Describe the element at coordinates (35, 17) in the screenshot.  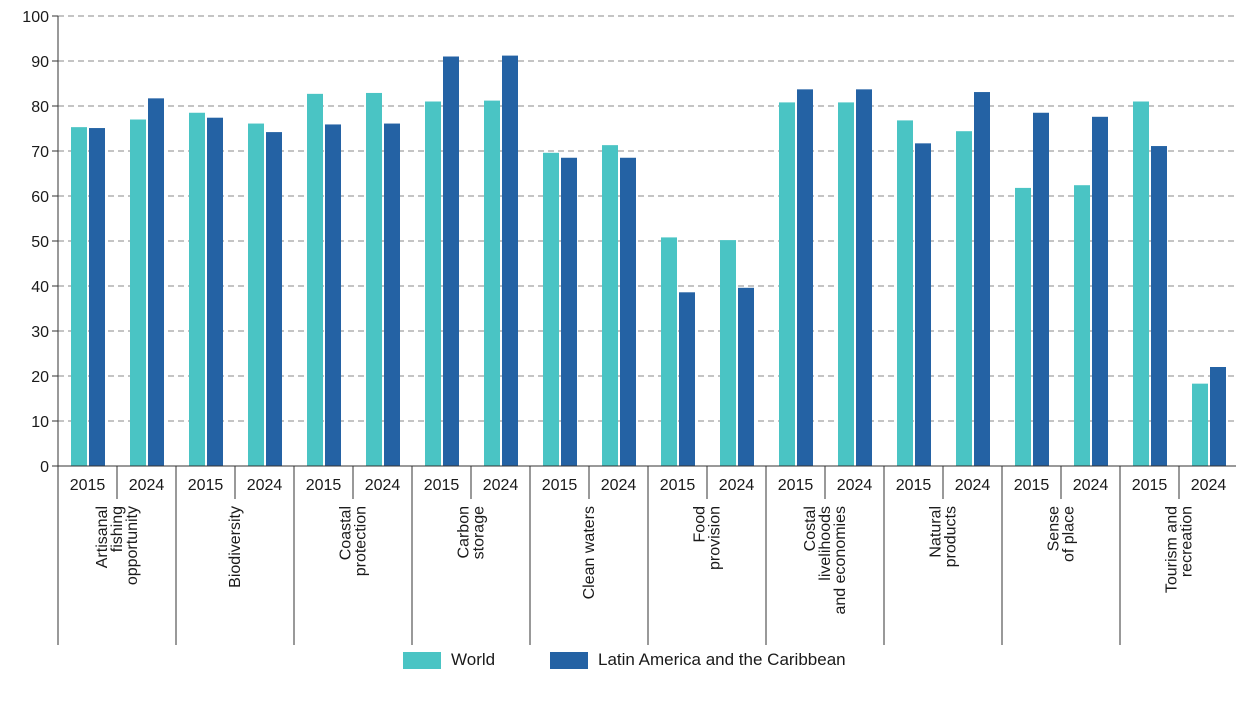
I see `y-tick-label-100: 100` at that location.